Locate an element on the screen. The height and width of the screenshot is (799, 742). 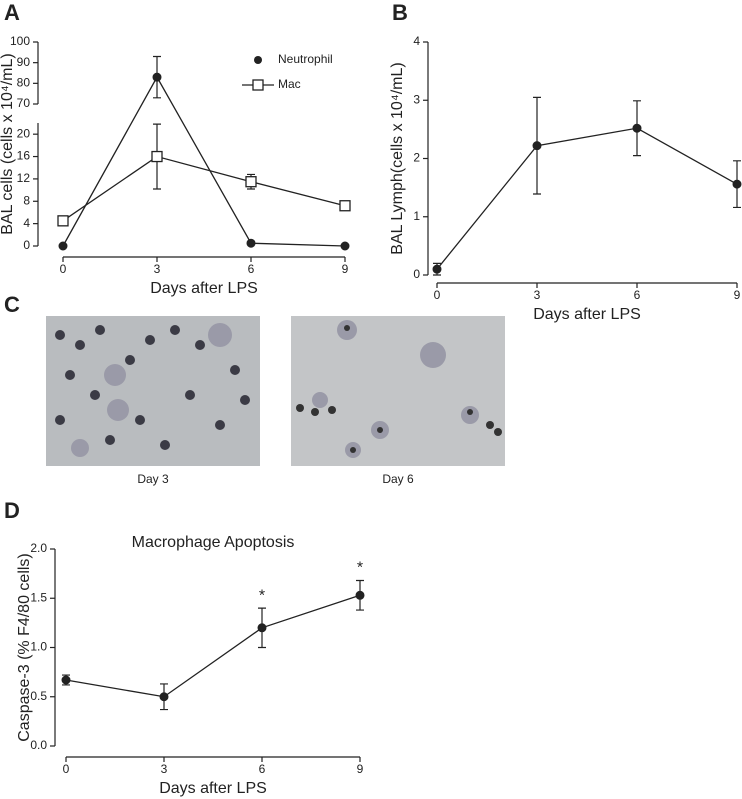
y-tick-label: 20 is located at coordinates (24, 133).